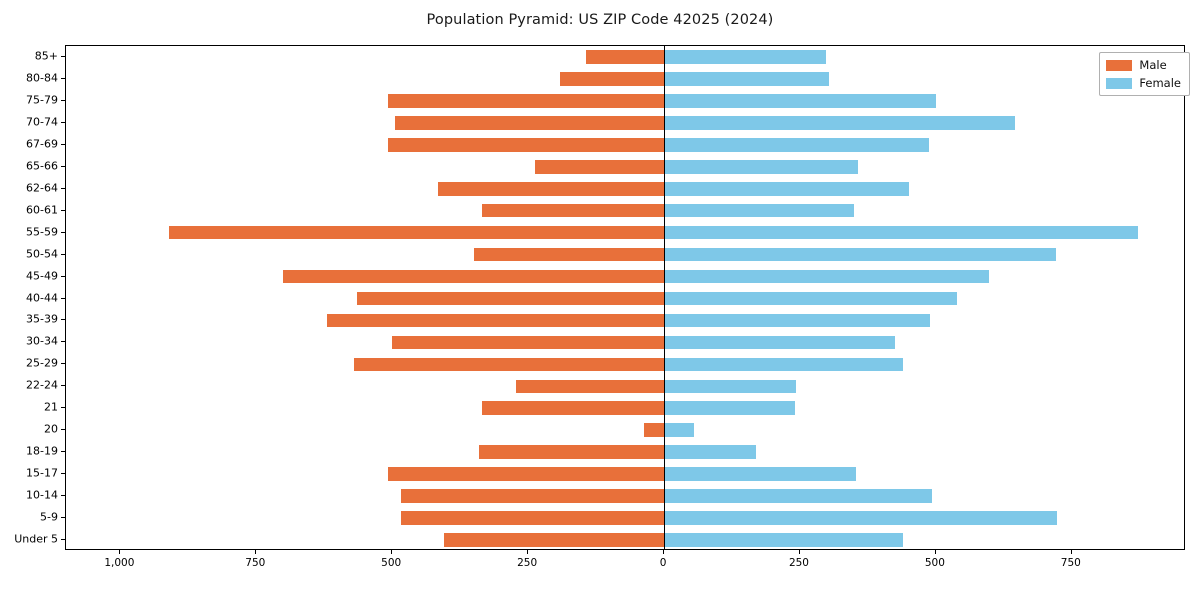 Image resolution: width=1200 pixels, height=600 pixels. Describe the element at coordinates (1144, 74) in the screenshot. I see `chart-legend: Male Female` at that location.